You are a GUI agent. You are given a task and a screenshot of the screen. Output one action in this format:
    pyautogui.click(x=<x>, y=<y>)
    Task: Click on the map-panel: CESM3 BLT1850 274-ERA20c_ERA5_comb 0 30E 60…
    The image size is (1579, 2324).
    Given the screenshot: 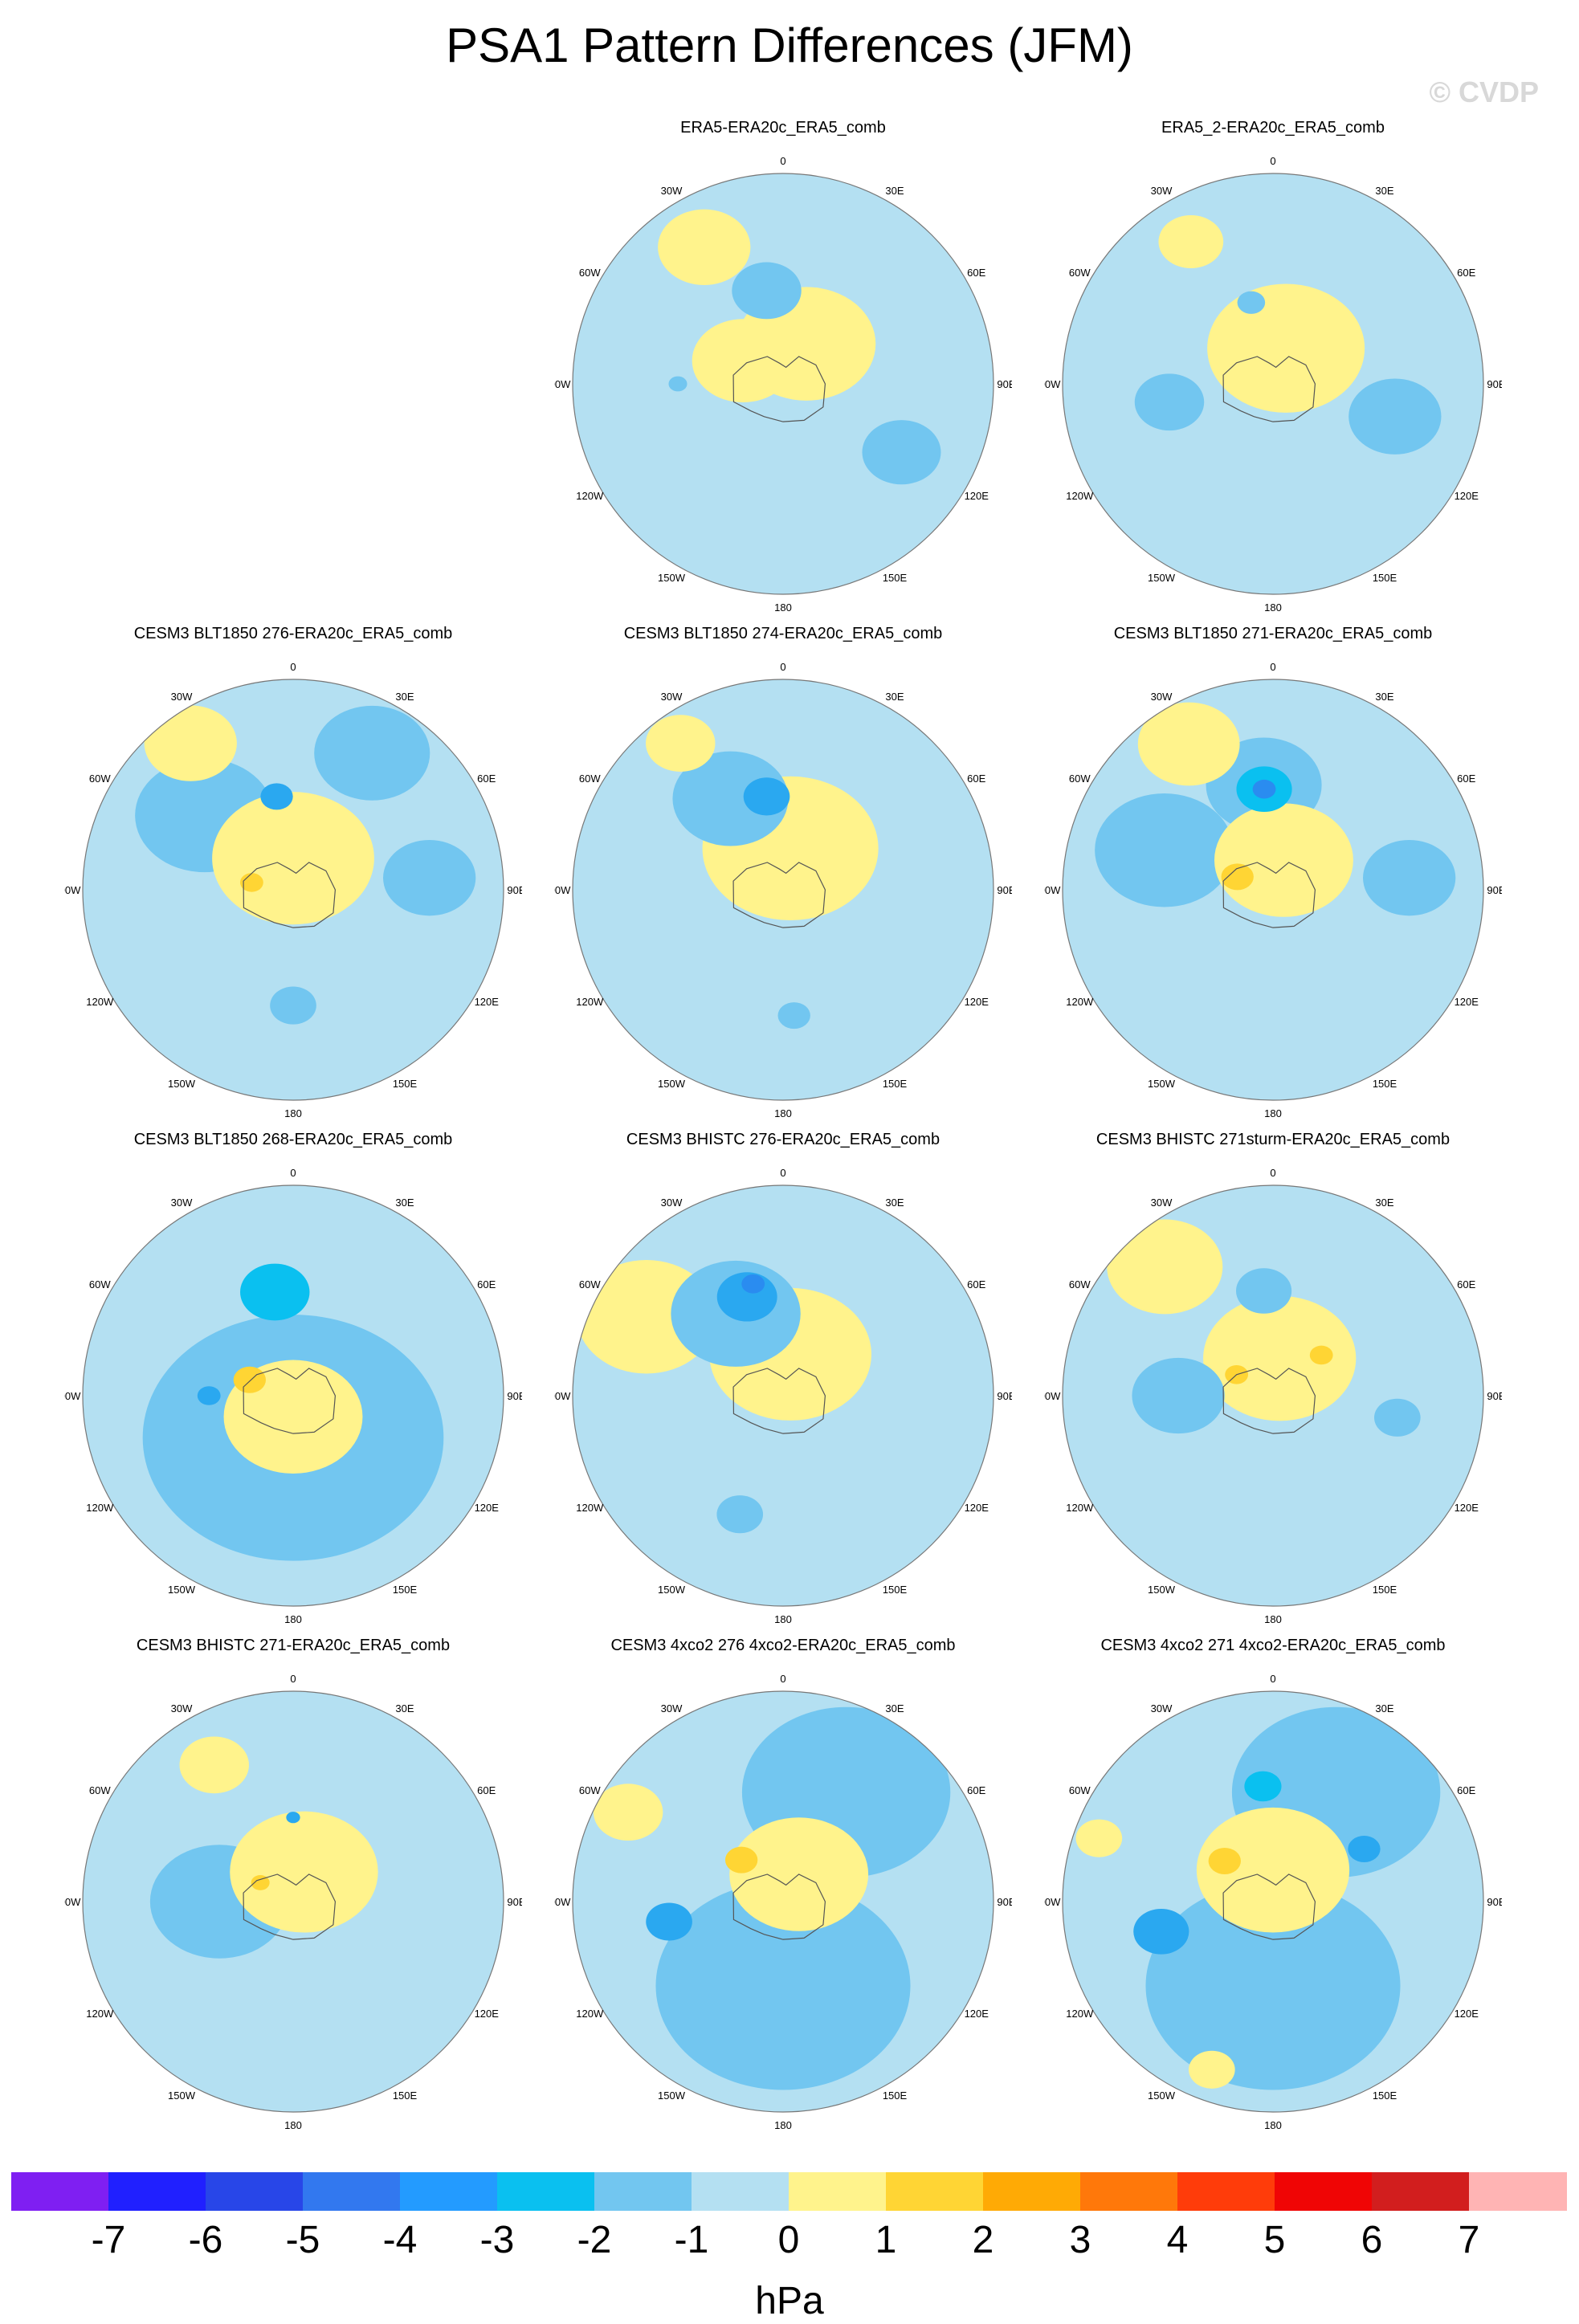 What is the action you would take?
    pyautogui.click(x=783, y=878)
    